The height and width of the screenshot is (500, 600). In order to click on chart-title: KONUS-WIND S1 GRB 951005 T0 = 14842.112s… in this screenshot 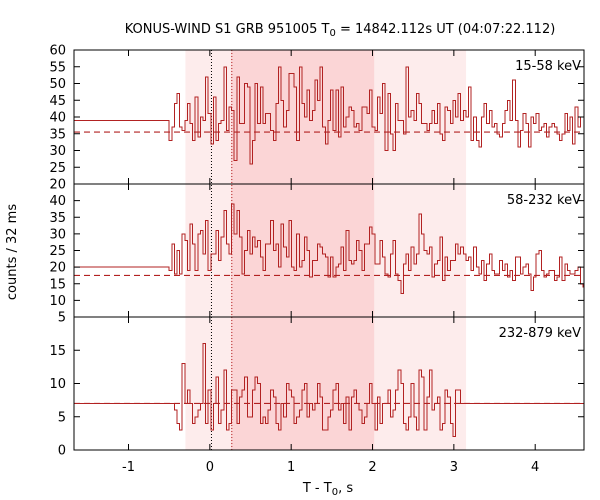, I will do `click(340, 30)`.